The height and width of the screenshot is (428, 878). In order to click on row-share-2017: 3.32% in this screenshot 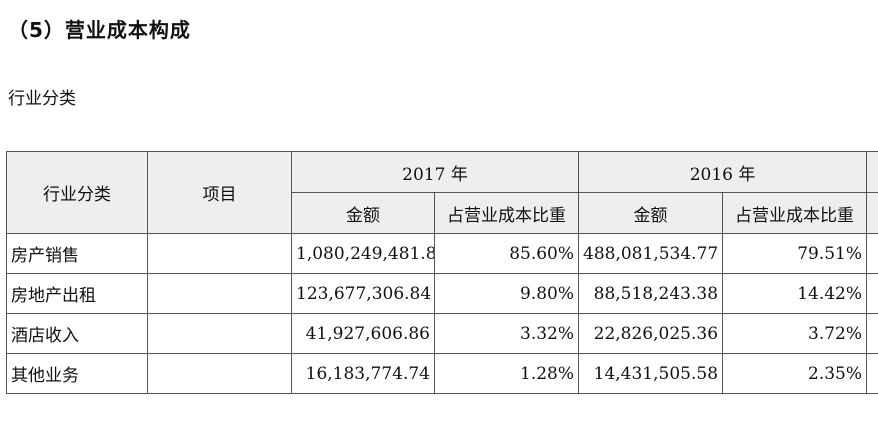, I will do `click(506, 333)`.